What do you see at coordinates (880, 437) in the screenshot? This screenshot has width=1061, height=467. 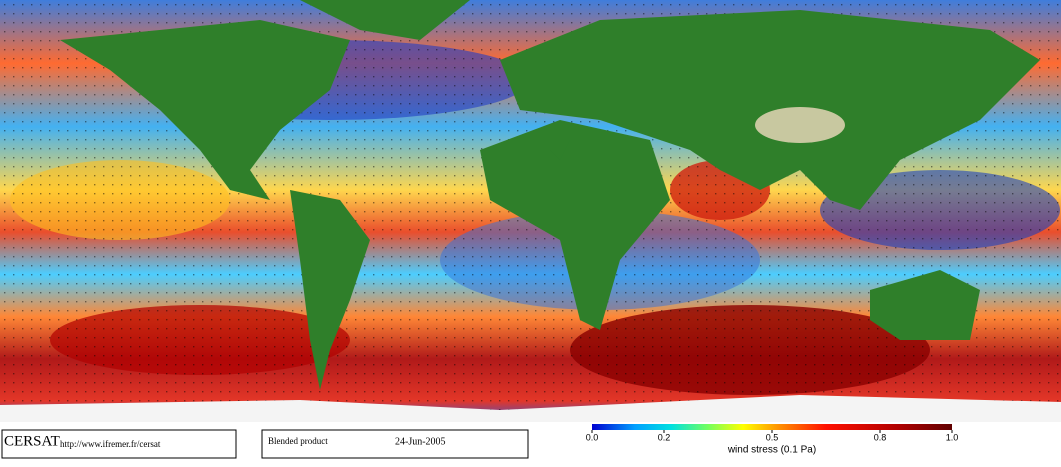 I see `colorbar-tick-label: 0.8` at bounding box center [880, 437].